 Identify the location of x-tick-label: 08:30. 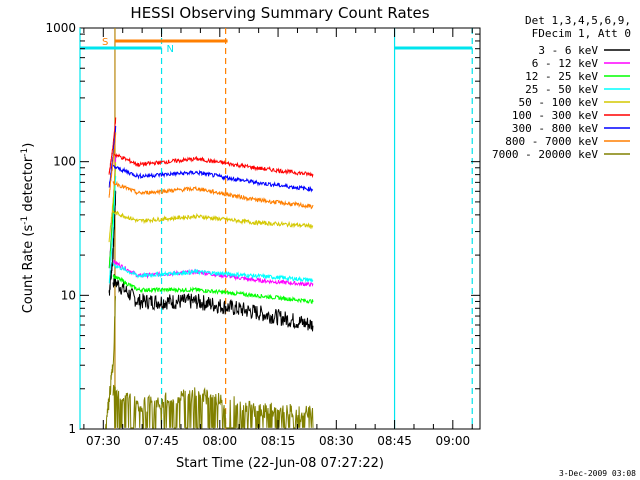
(336, 441).